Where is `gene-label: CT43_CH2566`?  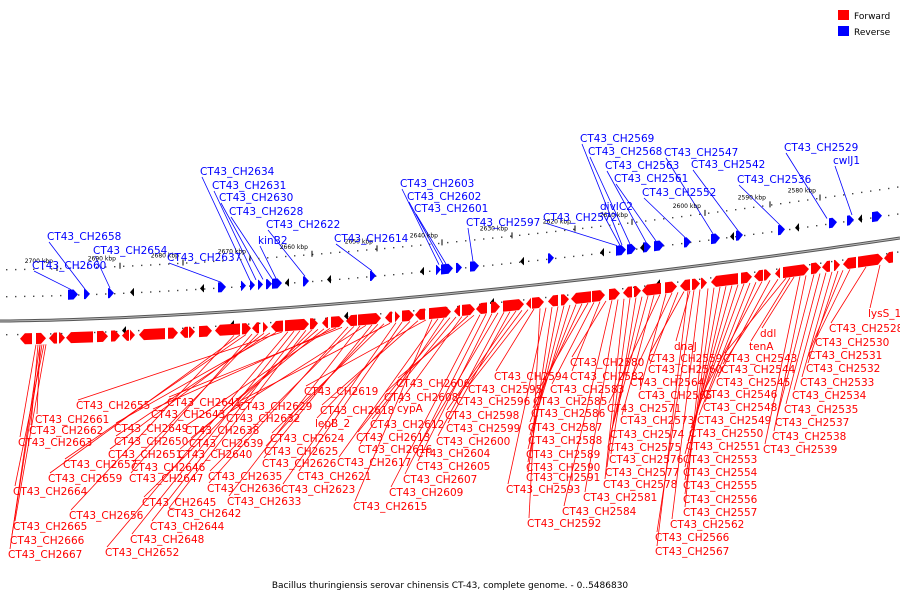 gene-label: CT43_CH2566 is located at coordinates (692, 538).